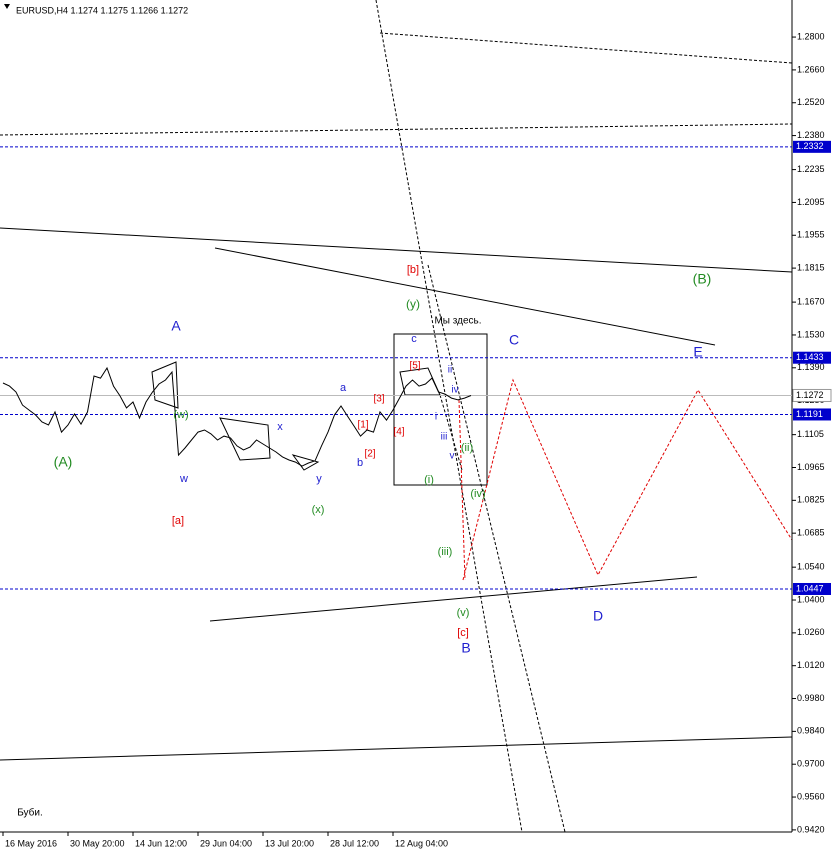  Describe the element at coordinates (413, 270) in the screenshot. I see `wave-label: [b]` at that location.